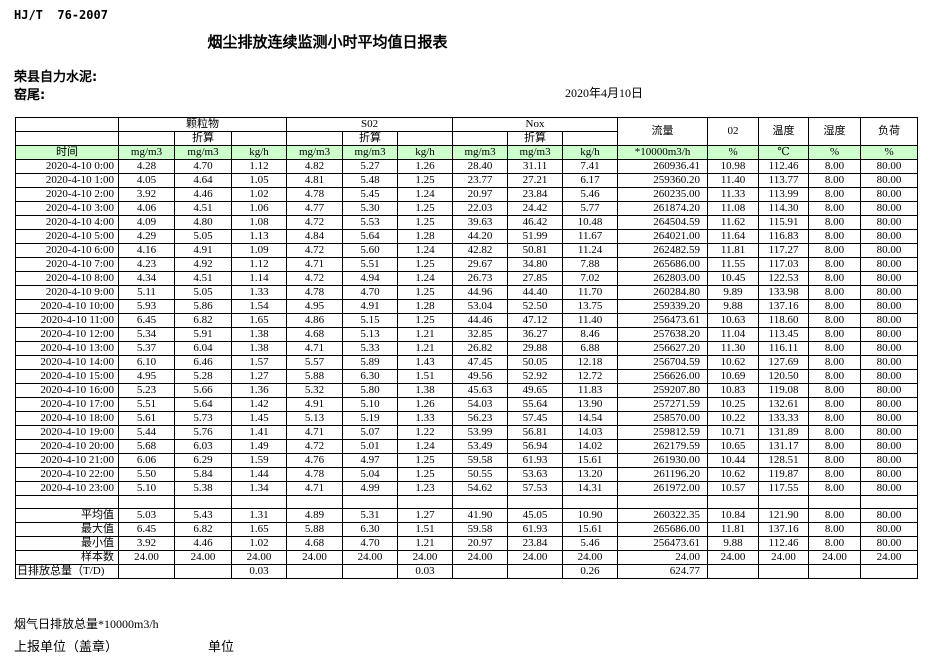 This screenshot has width=936, height=660. I want to click on value-cell: 131.17, so click(784, 446).